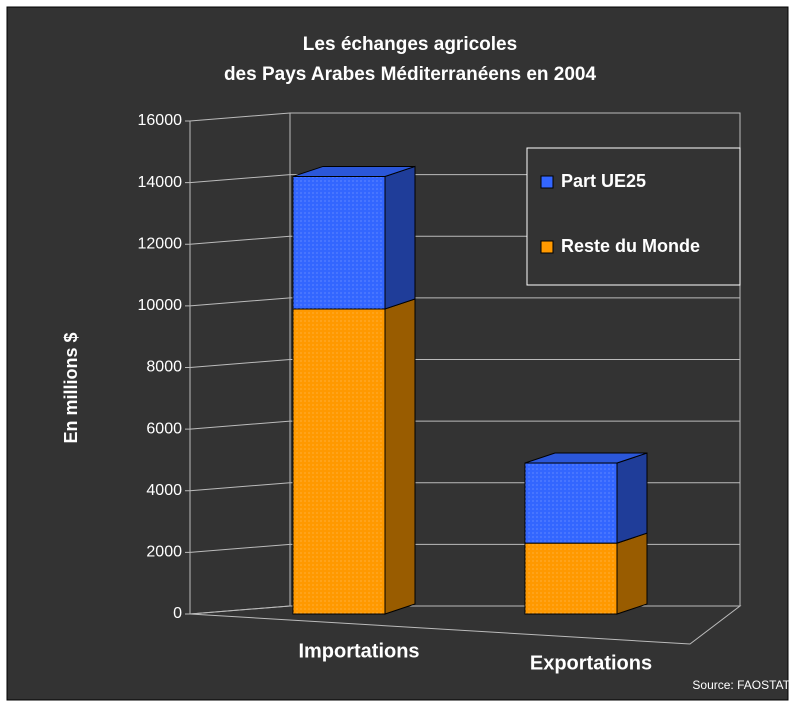 The image size is (795, 707). Describe the element at coordinates (164, 367) in the screenshot. I see `y-tick-label: 8000` at that location.